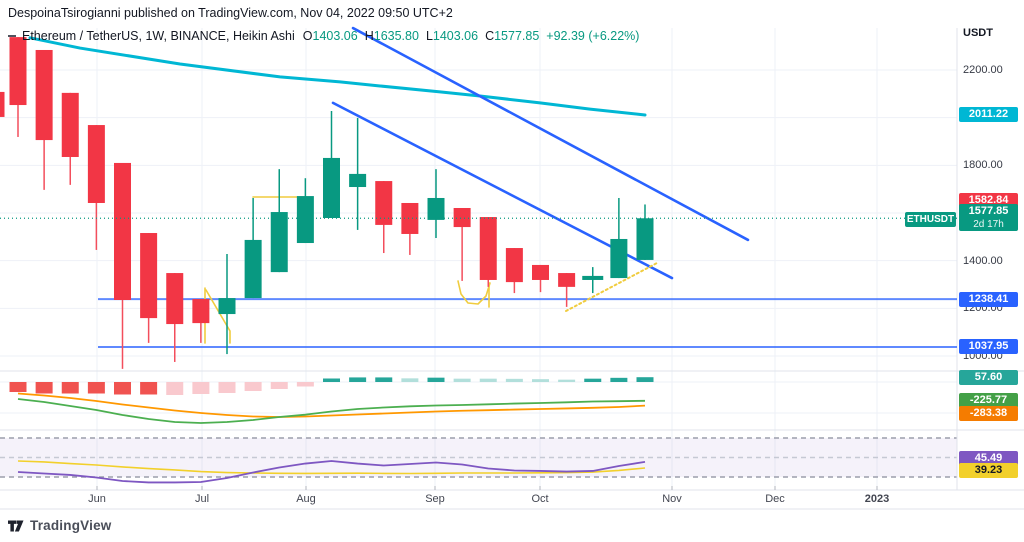 The height and width of the screenshot is (542, 1024). What do you see at coordinates (452, 36) in the screenshot?
I see `ohlc-low: L1403.06` at bounding box center [452, 36].